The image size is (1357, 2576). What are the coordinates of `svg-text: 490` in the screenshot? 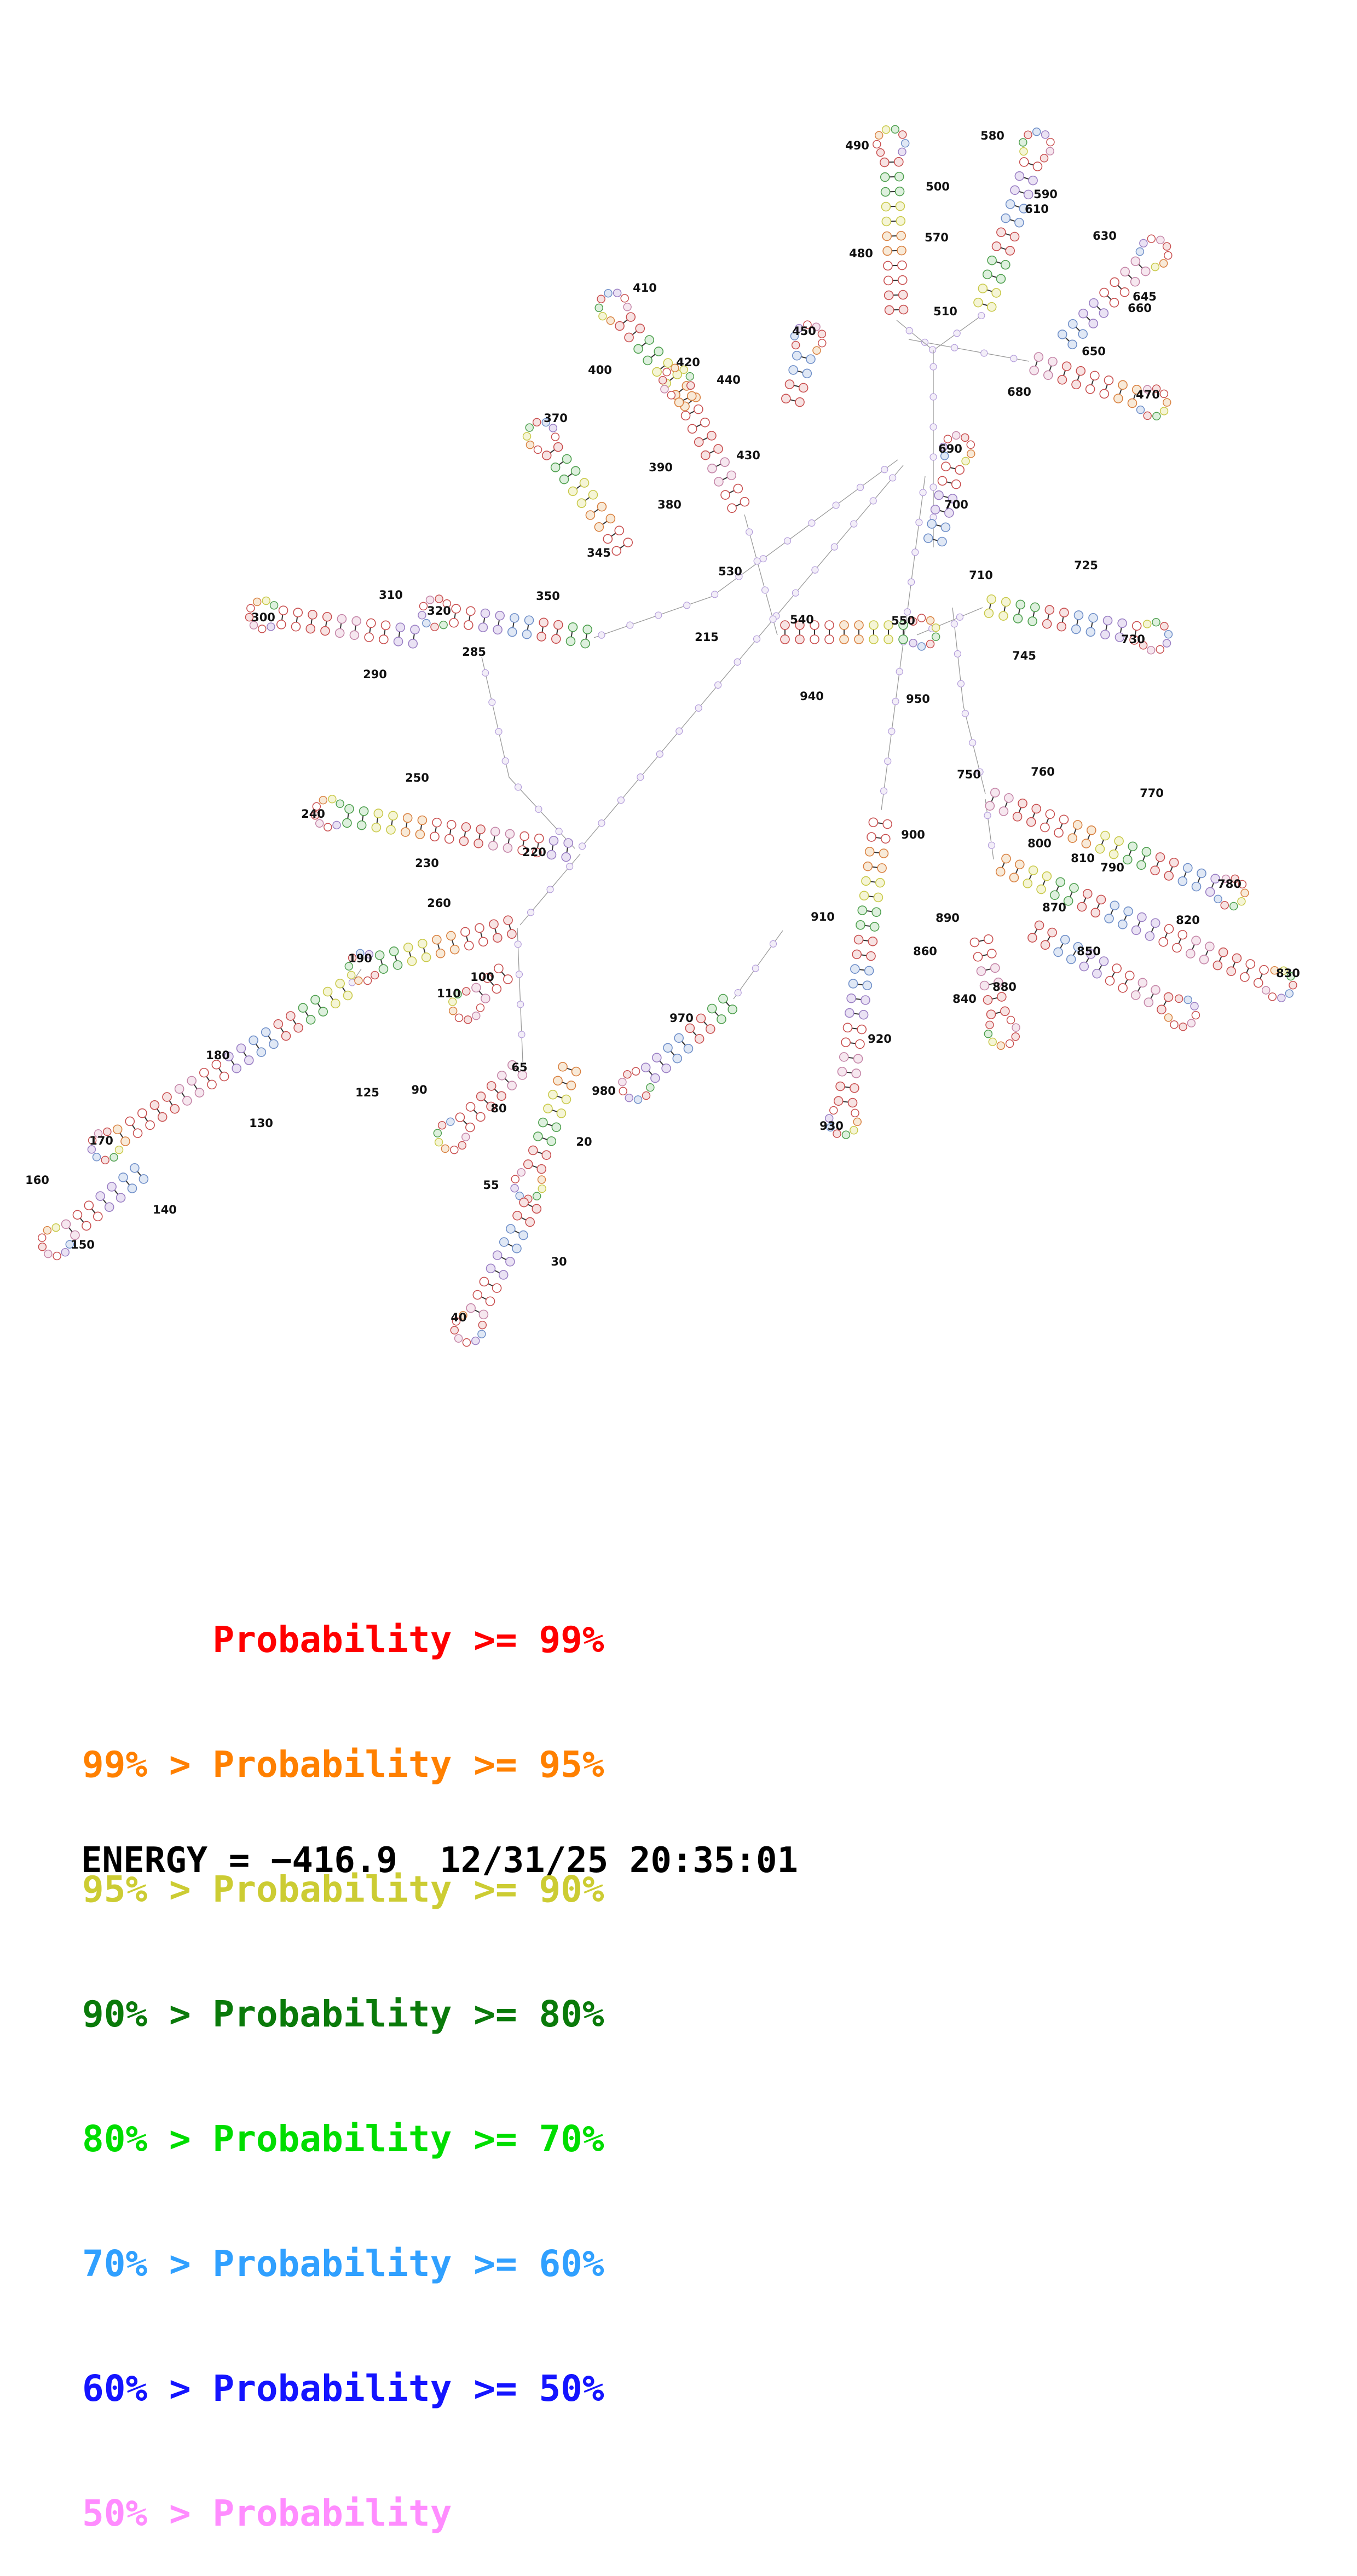 It's located at (857, 145).